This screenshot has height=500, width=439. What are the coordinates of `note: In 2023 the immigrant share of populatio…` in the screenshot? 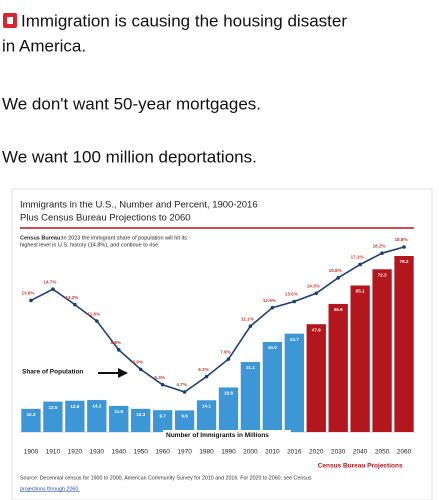 It's located at (124, 238).